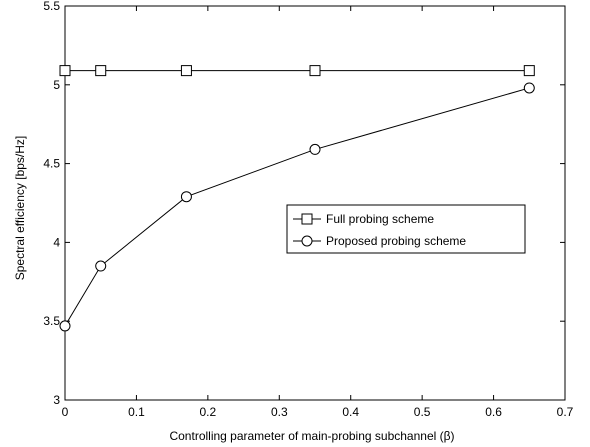 The height and width of the screenshot is (447, 590). I want to click on y-tick-label: 3, so click(56, 400).